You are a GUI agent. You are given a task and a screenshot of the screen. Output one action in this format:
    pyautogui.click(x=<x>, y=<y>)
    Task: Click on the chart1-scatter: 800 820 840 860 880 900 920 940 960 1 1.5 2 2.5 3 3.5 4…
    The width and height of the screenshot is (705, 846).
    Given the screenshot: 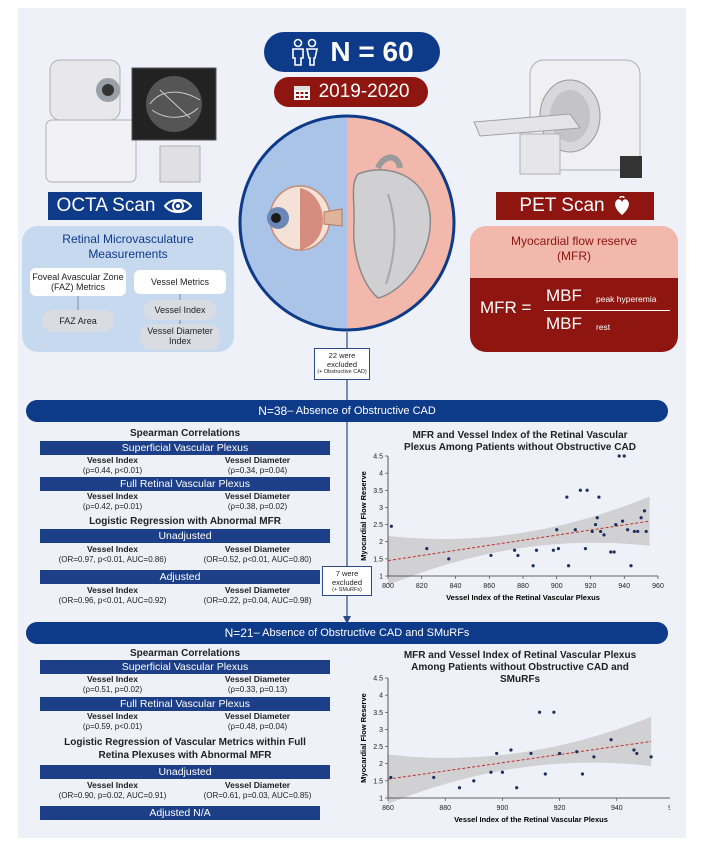 What is the action you would take?
    pyautogui.click(x=511, y=528)
    